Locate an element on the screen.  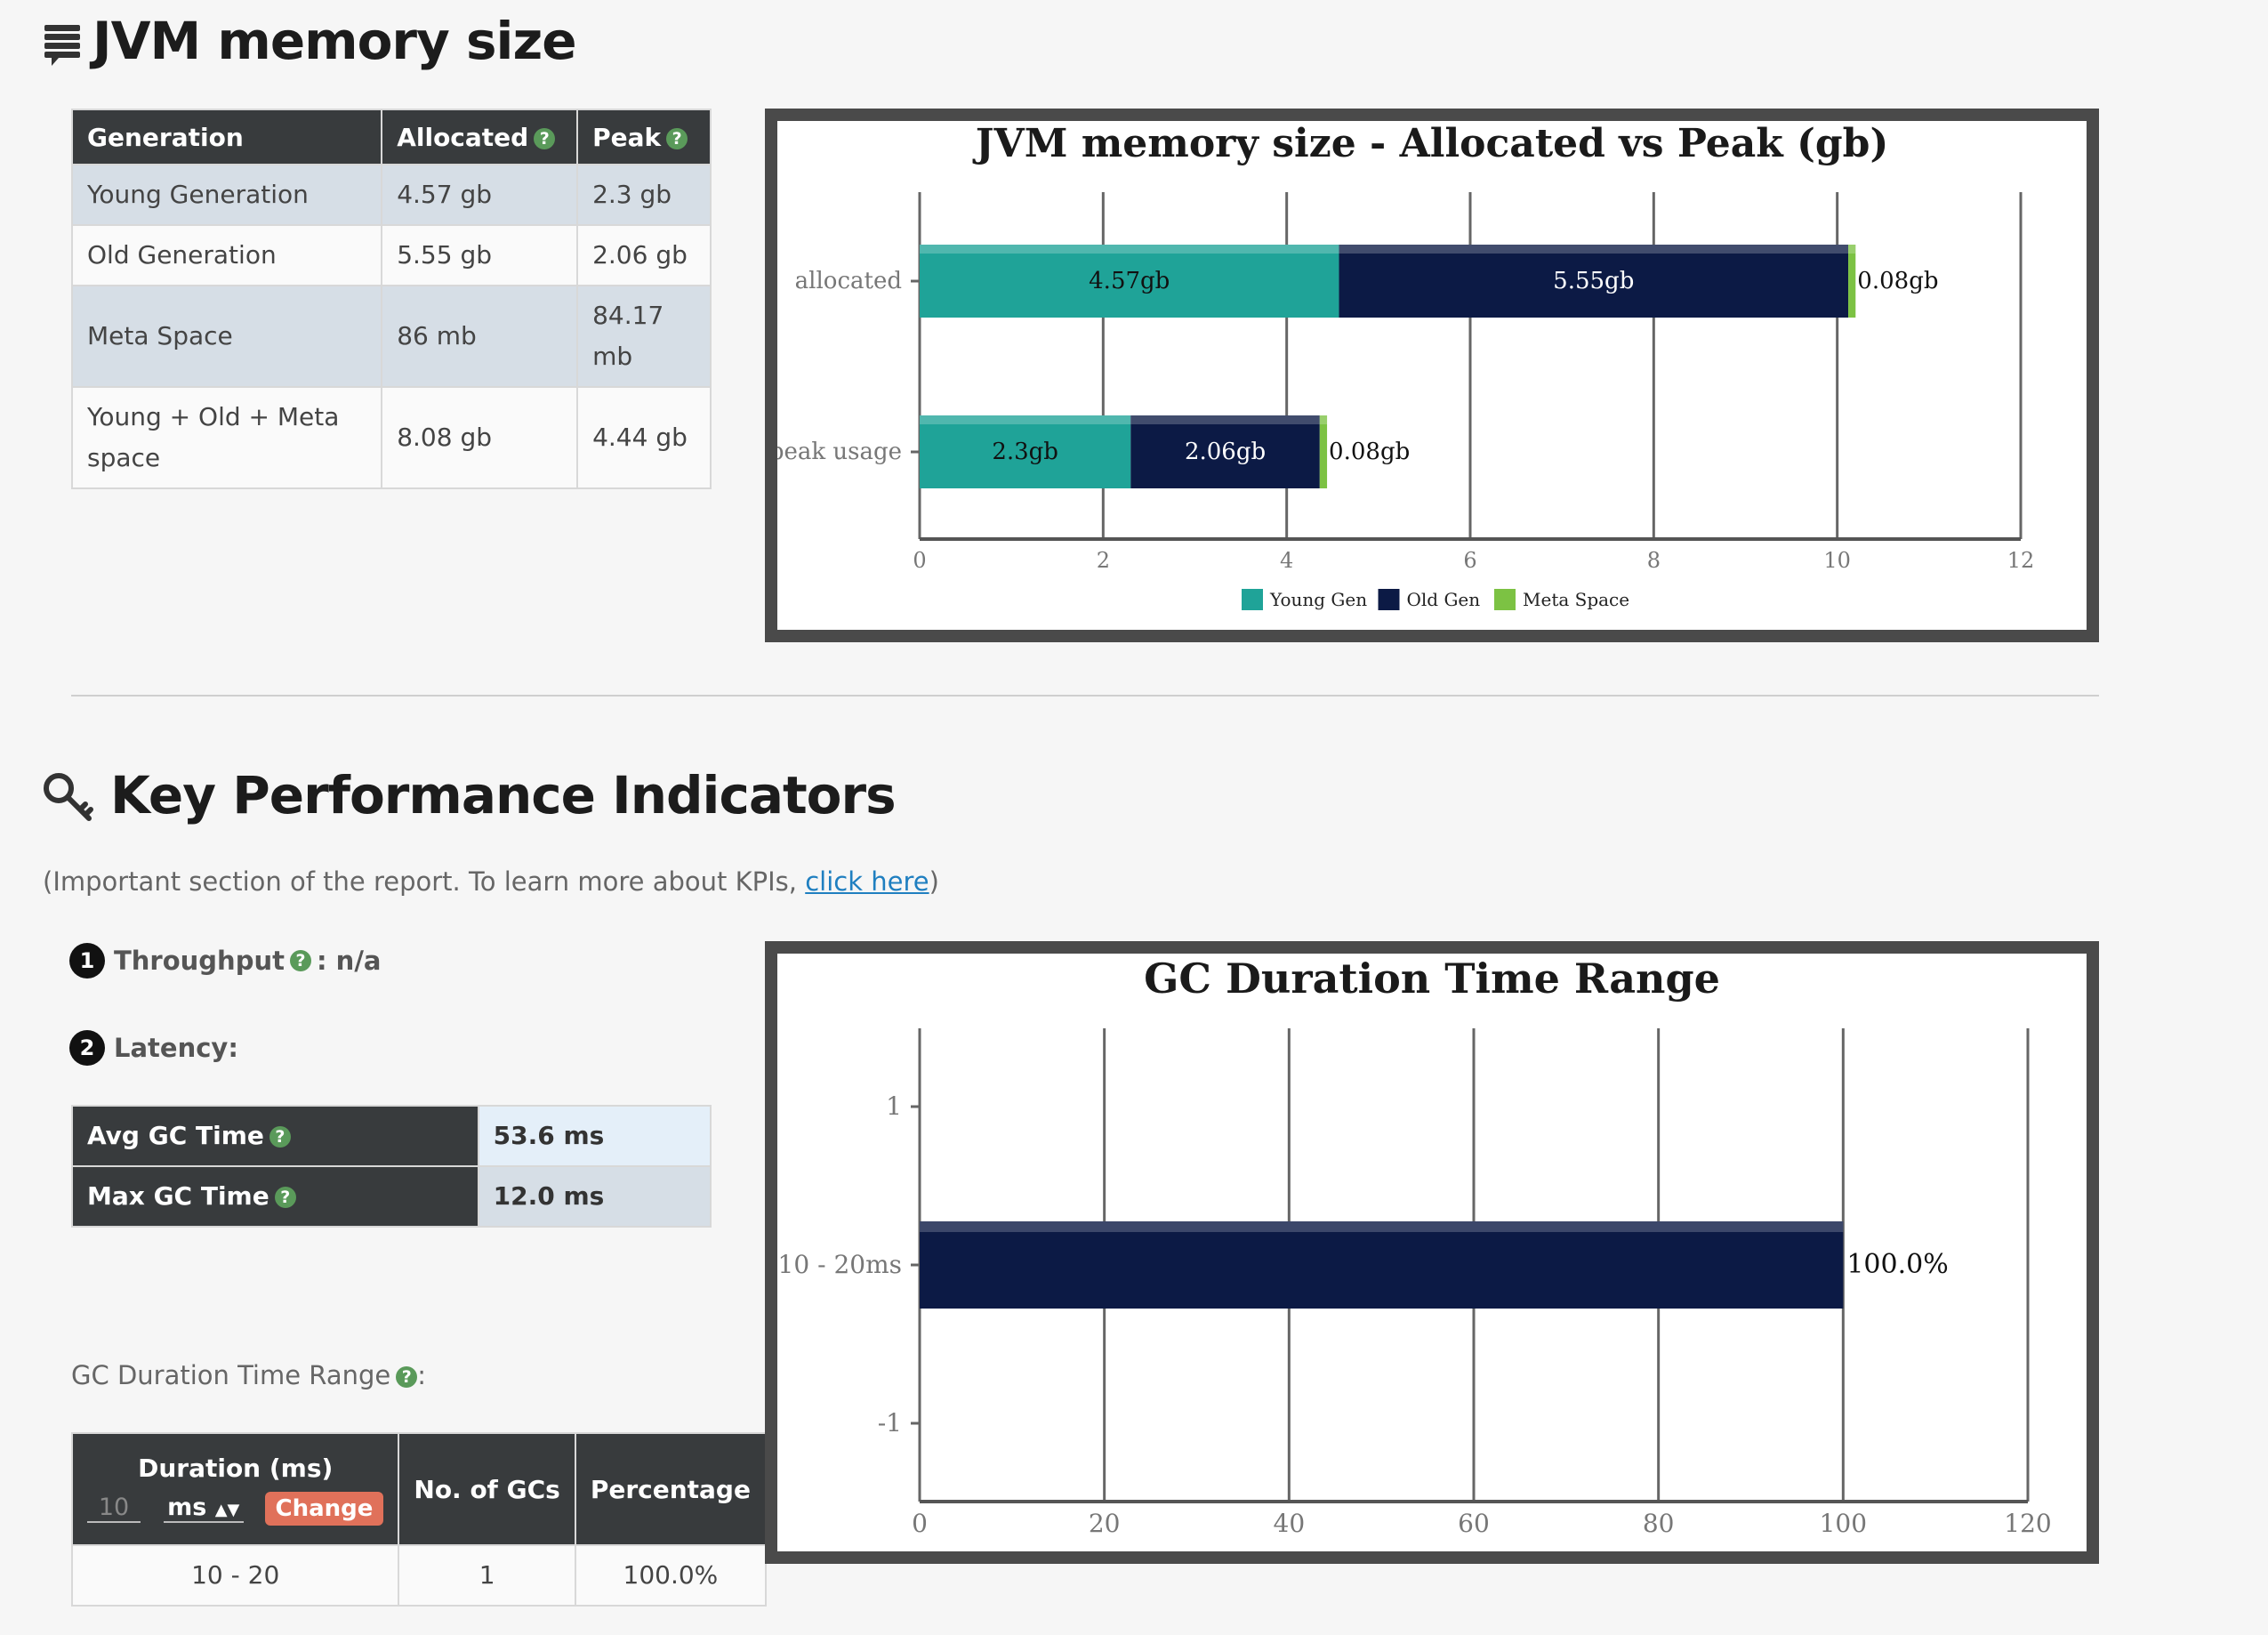
cell-generation: Young Generation is located at coordinates (227, 195).